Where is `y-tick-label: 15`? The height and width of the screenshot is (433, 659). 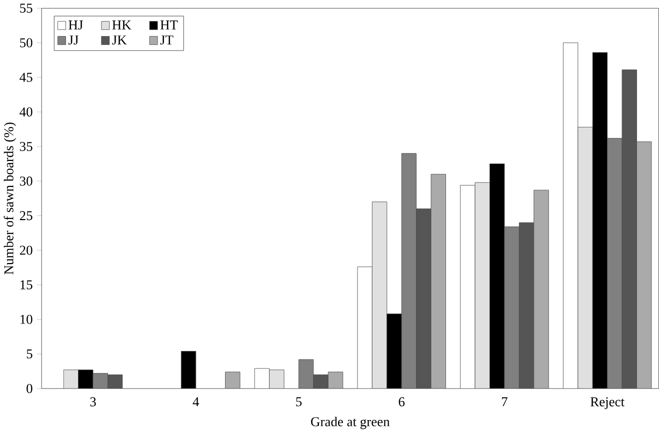 y-tick-label: 15 is located at coordinates (26, 285).